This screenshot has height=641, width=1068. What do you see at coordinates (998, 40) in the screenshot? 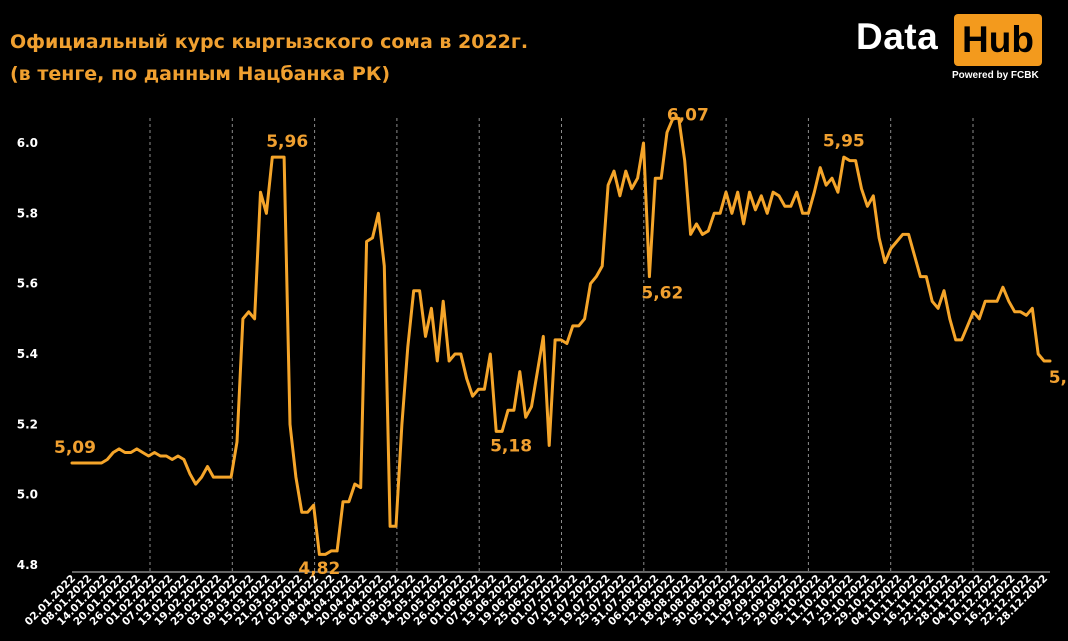
I see `logo-word-hub: Hub` at bounding box center [998, 40].